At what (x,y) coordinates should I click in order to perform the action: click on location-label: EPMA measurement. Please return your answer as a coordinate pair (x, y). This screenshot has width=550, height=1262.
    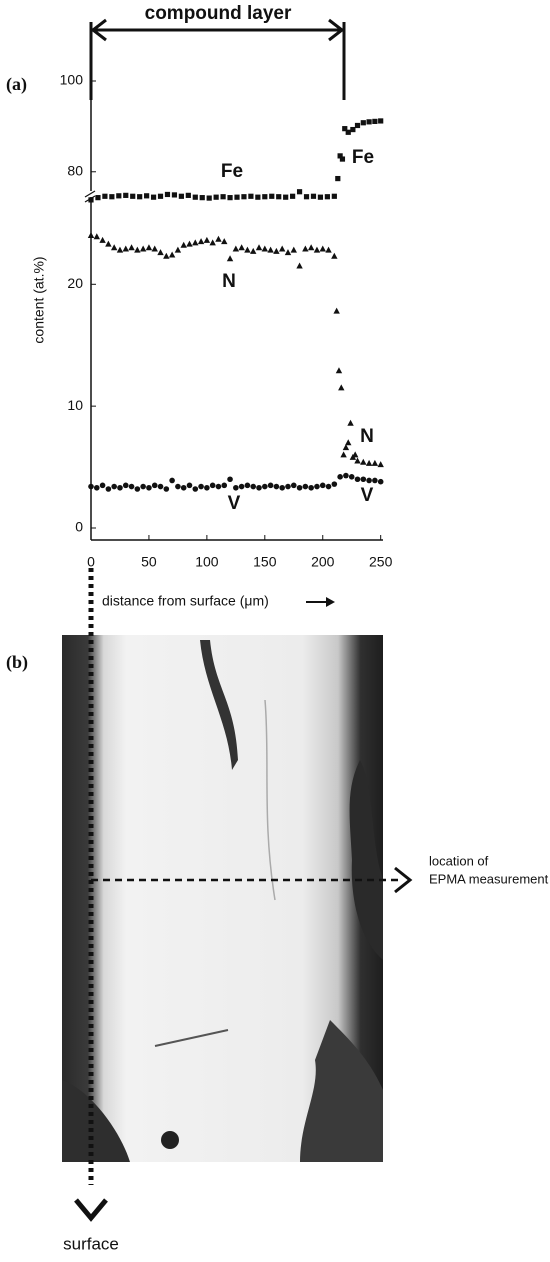
    Looking at the image, I should click on (489, 878).